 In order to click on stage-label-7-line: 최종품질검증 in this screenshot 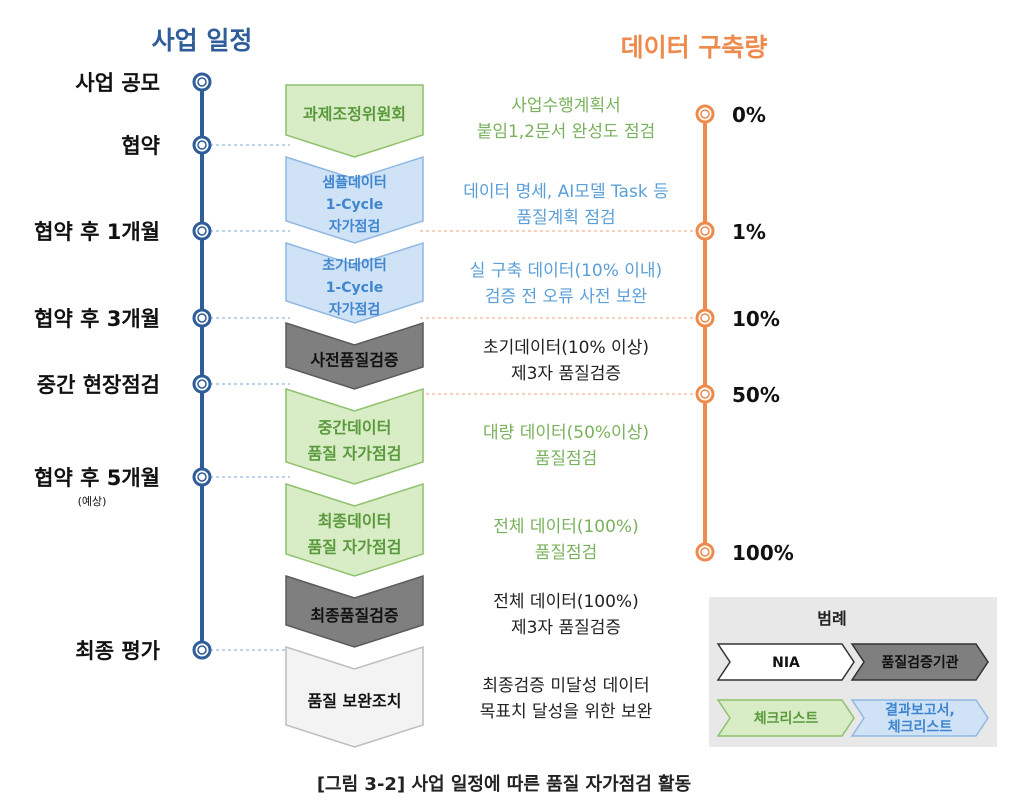, I will do `click(354, 615)`.